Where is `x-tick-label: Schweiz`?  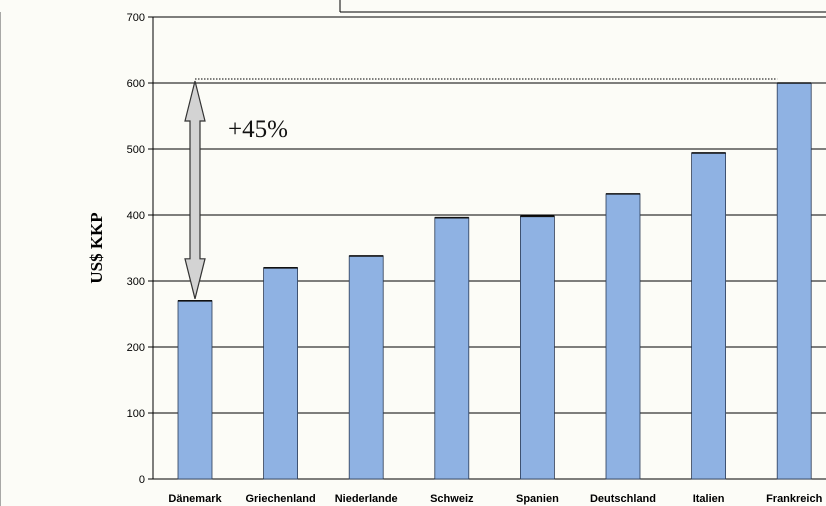 x-tick-label: Schweiz is located at coordinates (452, 499).